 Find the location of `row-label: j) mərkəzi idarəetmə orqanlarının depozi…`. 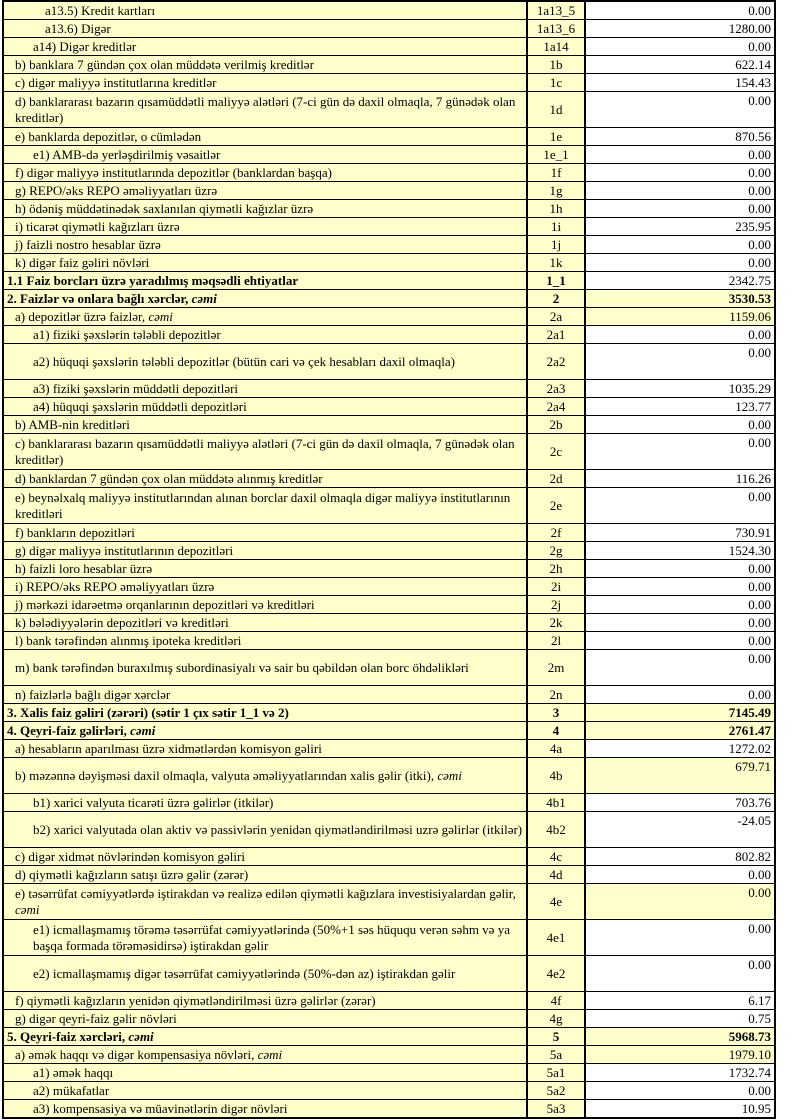

row-label: j) mərkəzi idarəetmə orqanlarının depozi… is located at coordinates (165, 604).